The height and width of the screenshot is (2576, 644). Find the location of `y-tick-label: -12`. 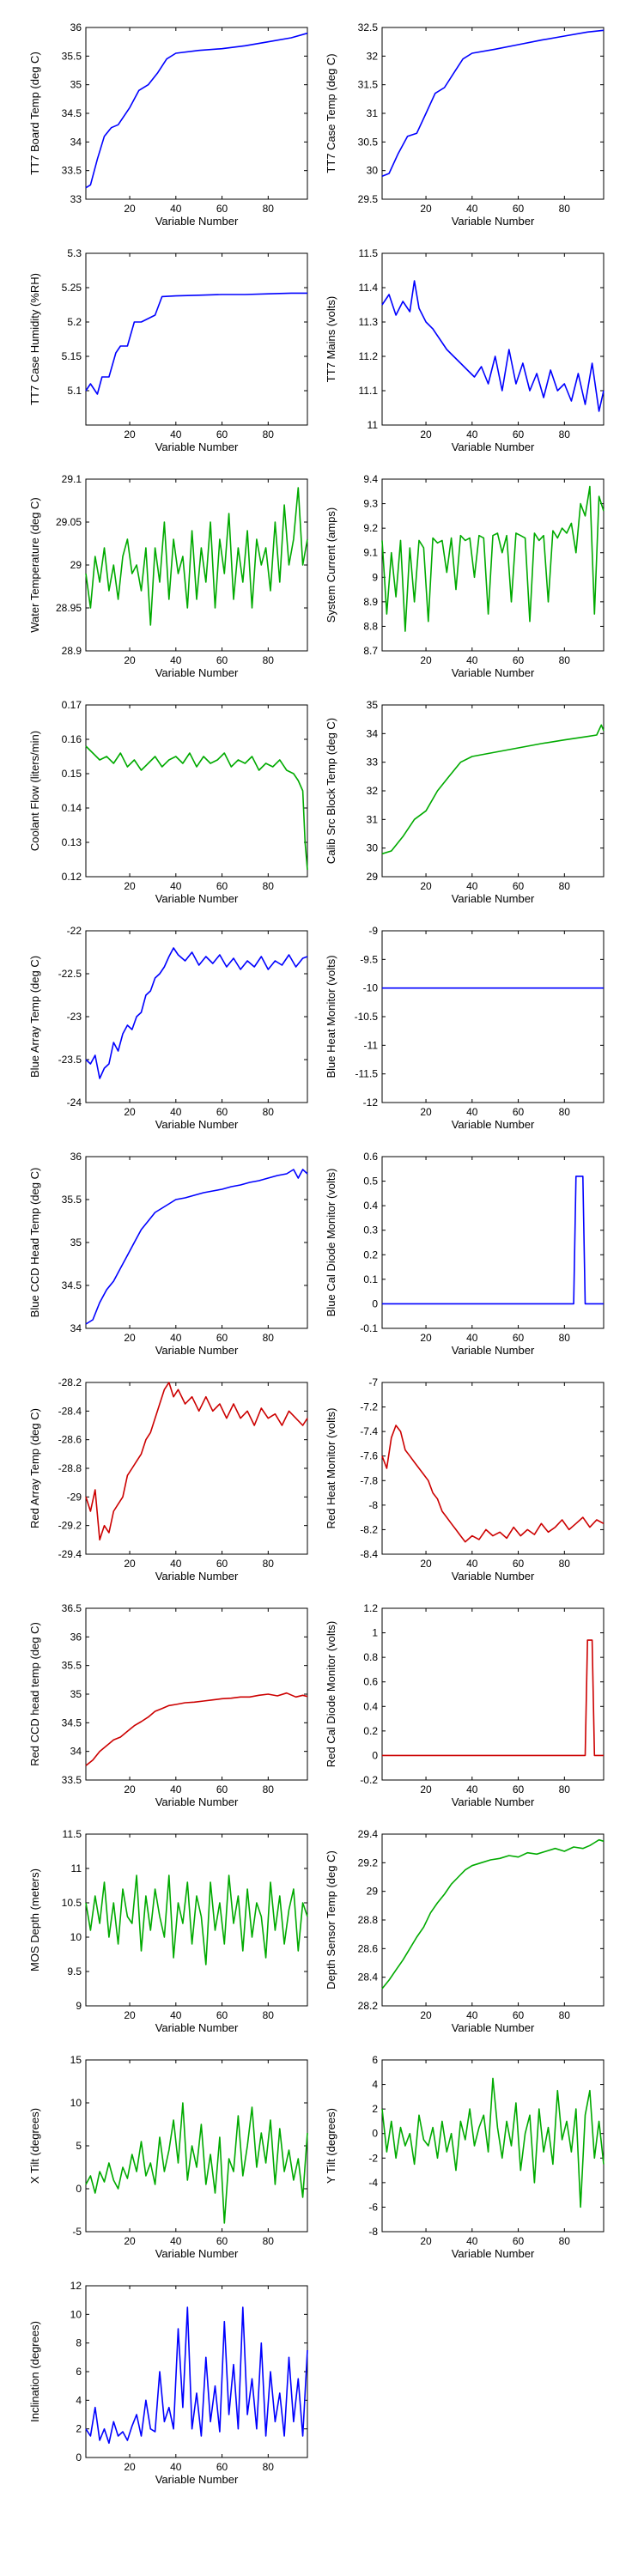

y-tick-label: -12 is located at coordinates (371, 1103).